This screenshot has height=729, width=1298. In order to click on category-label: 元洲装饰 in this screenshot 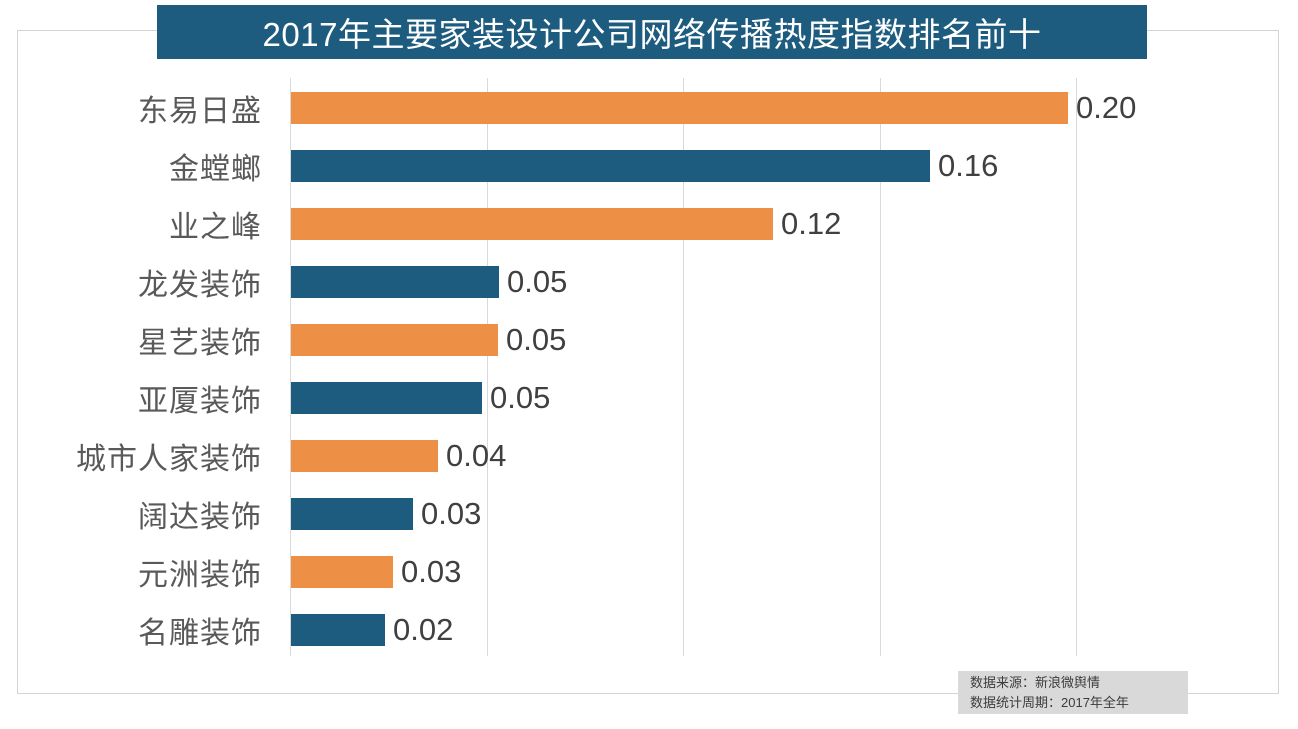, I will do `click(200, 575)`.